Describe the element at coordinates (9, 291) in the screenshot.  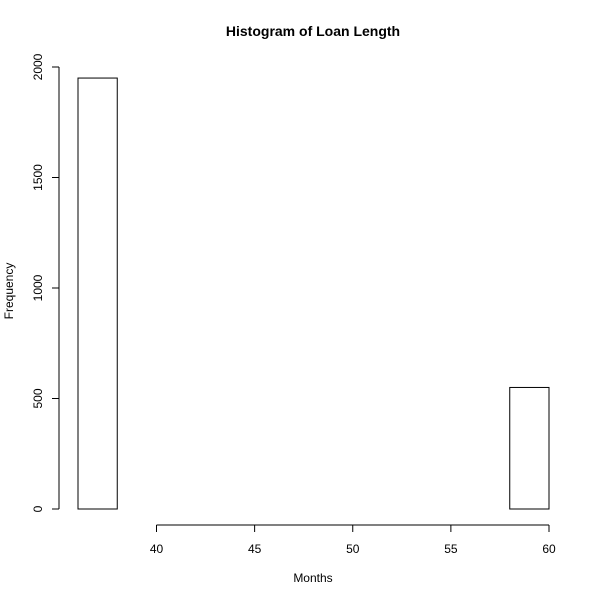
I see `y-axis-label: Frequency` at that location.